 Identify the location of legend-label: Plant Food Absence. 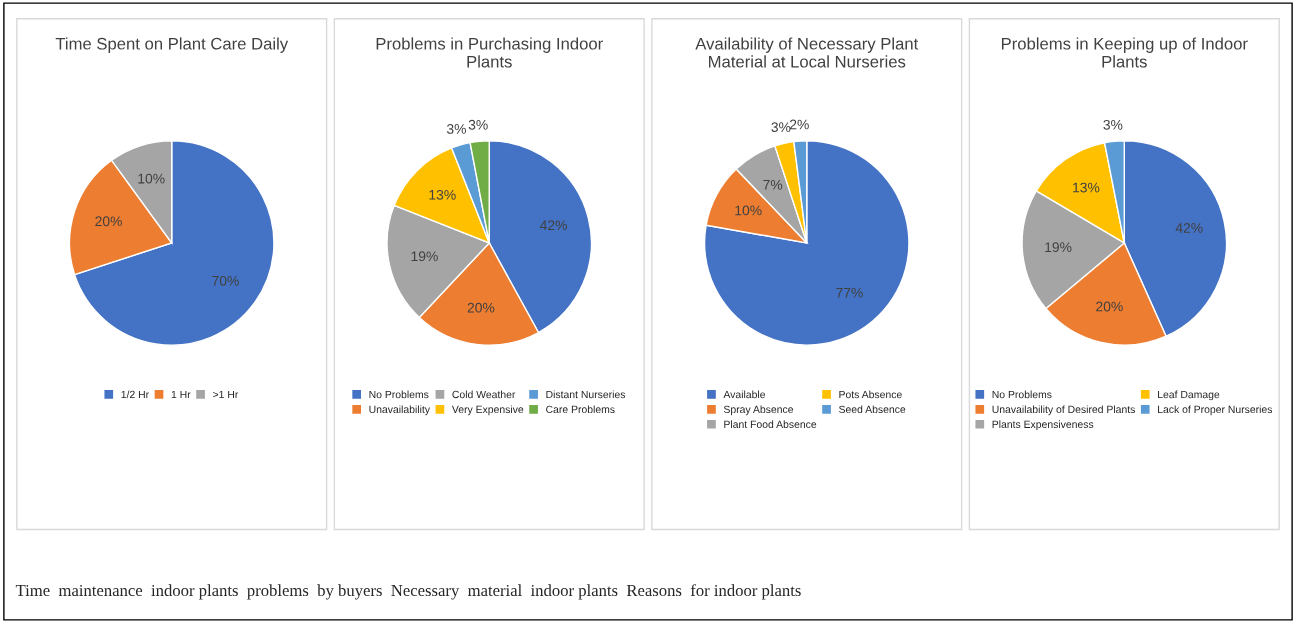
(770, 424).